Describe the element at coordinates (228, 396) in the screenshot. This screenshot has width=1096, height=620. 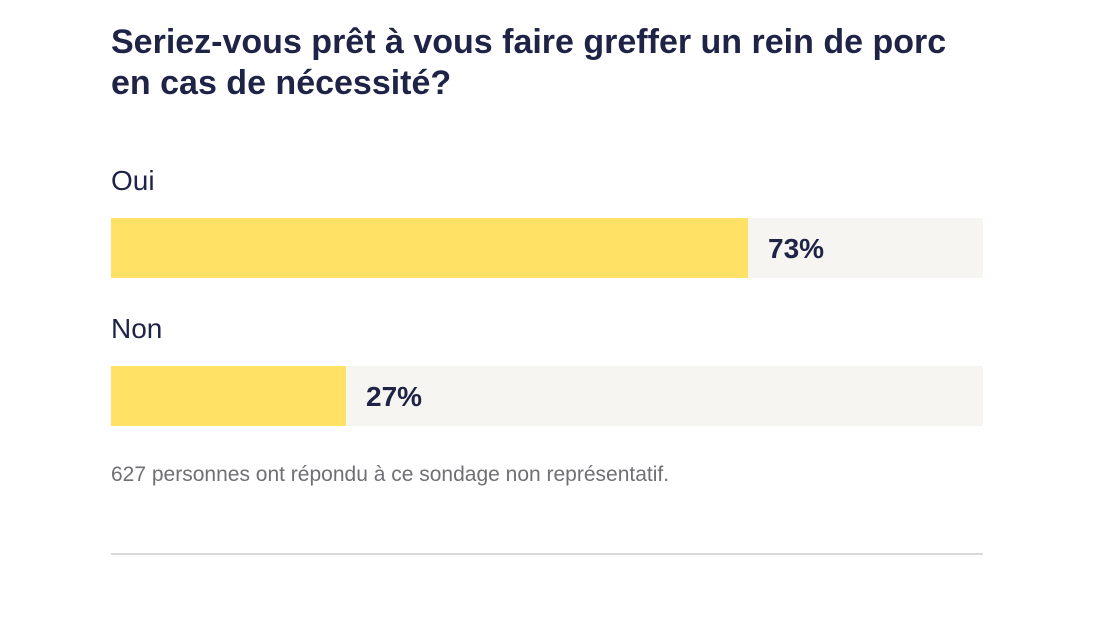
I see `bar-fill-non` at that location.